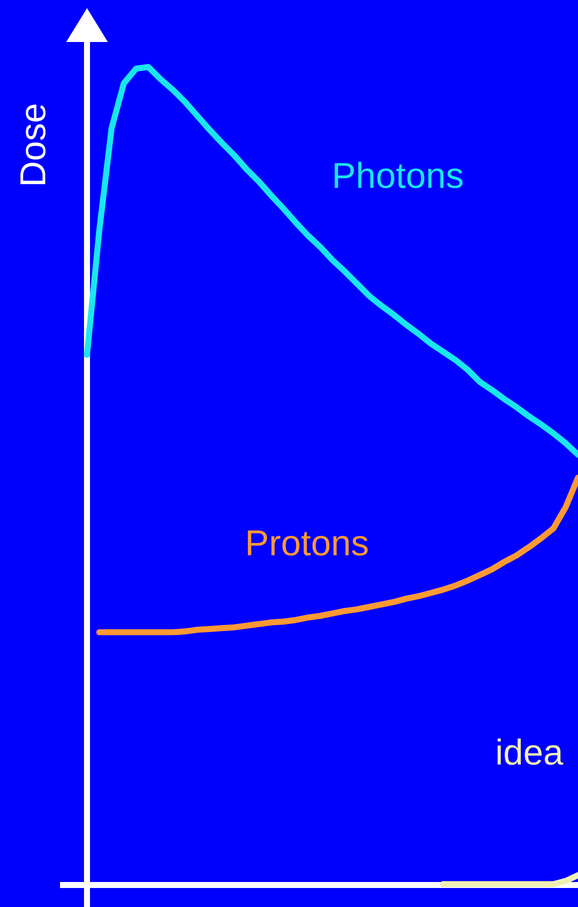  I want to click on text: idea, so click(531, 751).